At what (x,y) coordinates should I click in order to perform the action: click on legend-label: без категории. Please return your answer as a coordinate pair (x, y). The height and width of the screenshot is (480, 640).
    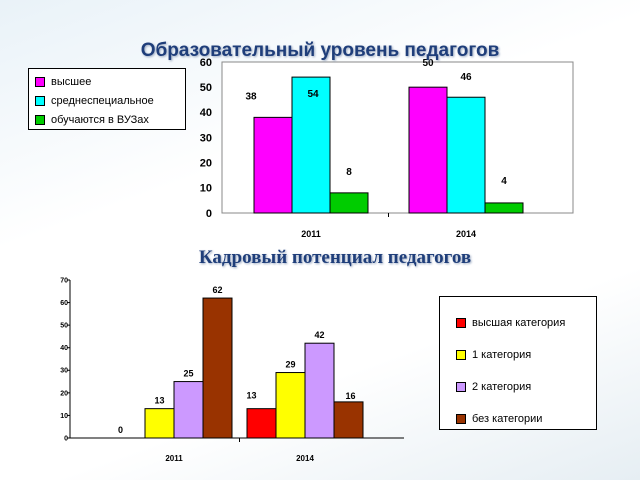
    Looking at the image, I should click on (507, 419).